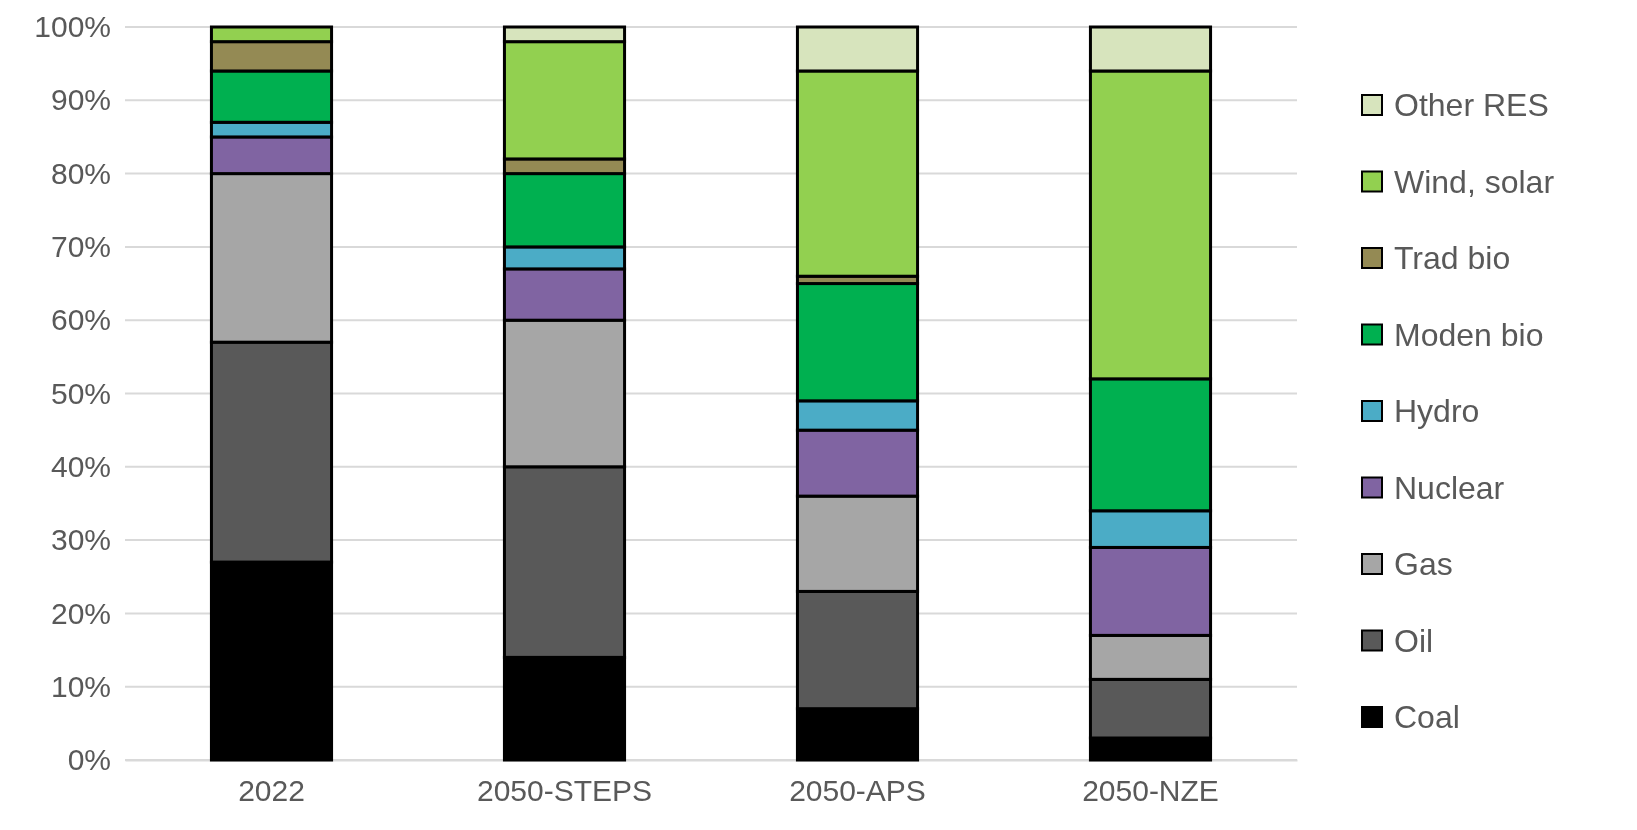  What do you see at coordinates (80, 686) in the screenshot?
I see `y-tick-label: 10%` at bounding box center [80, 686].